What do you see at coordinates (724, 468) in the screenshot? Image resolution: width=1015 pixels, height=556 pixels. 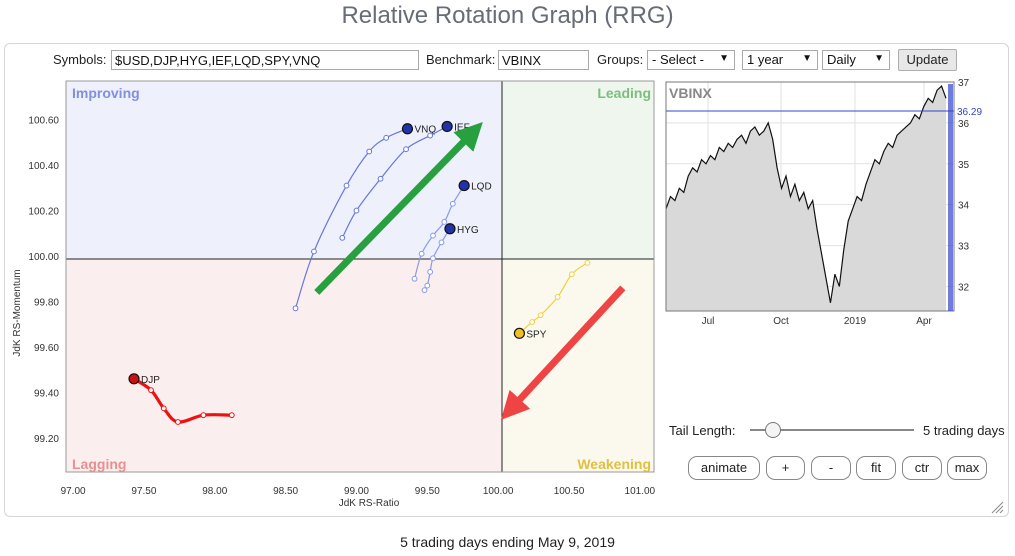 I see `animate-button: animate` at bounding box center [724, 468].